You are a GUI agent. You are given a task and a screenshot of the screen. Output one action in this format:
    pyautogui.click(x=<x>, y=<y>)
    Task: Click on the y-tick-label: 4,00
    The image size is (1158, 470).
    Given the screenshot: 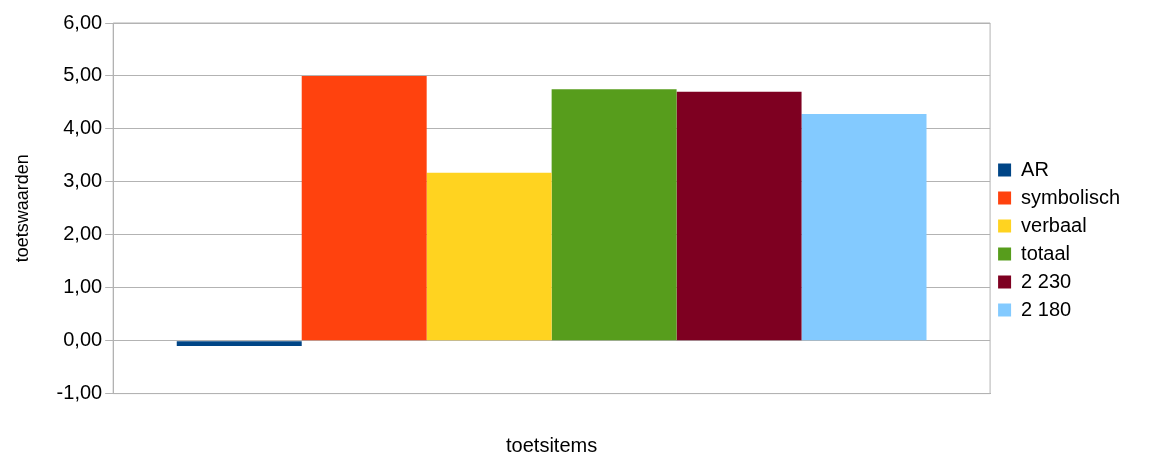 What is the action you would take?
    pyautogui.click(x=83, y=127)
    